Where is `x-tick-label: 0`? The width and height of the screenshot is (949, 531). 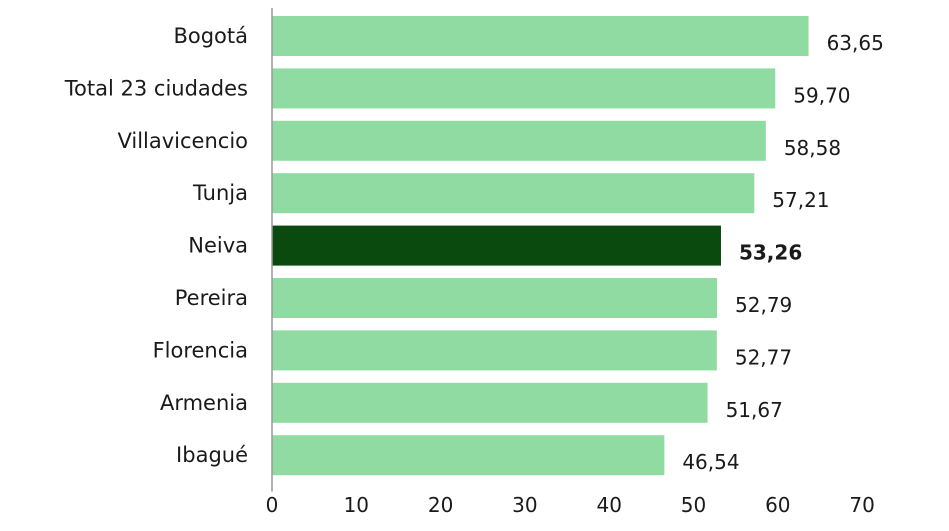
x-tick-label: 0 is located at coordinates (272, 505).